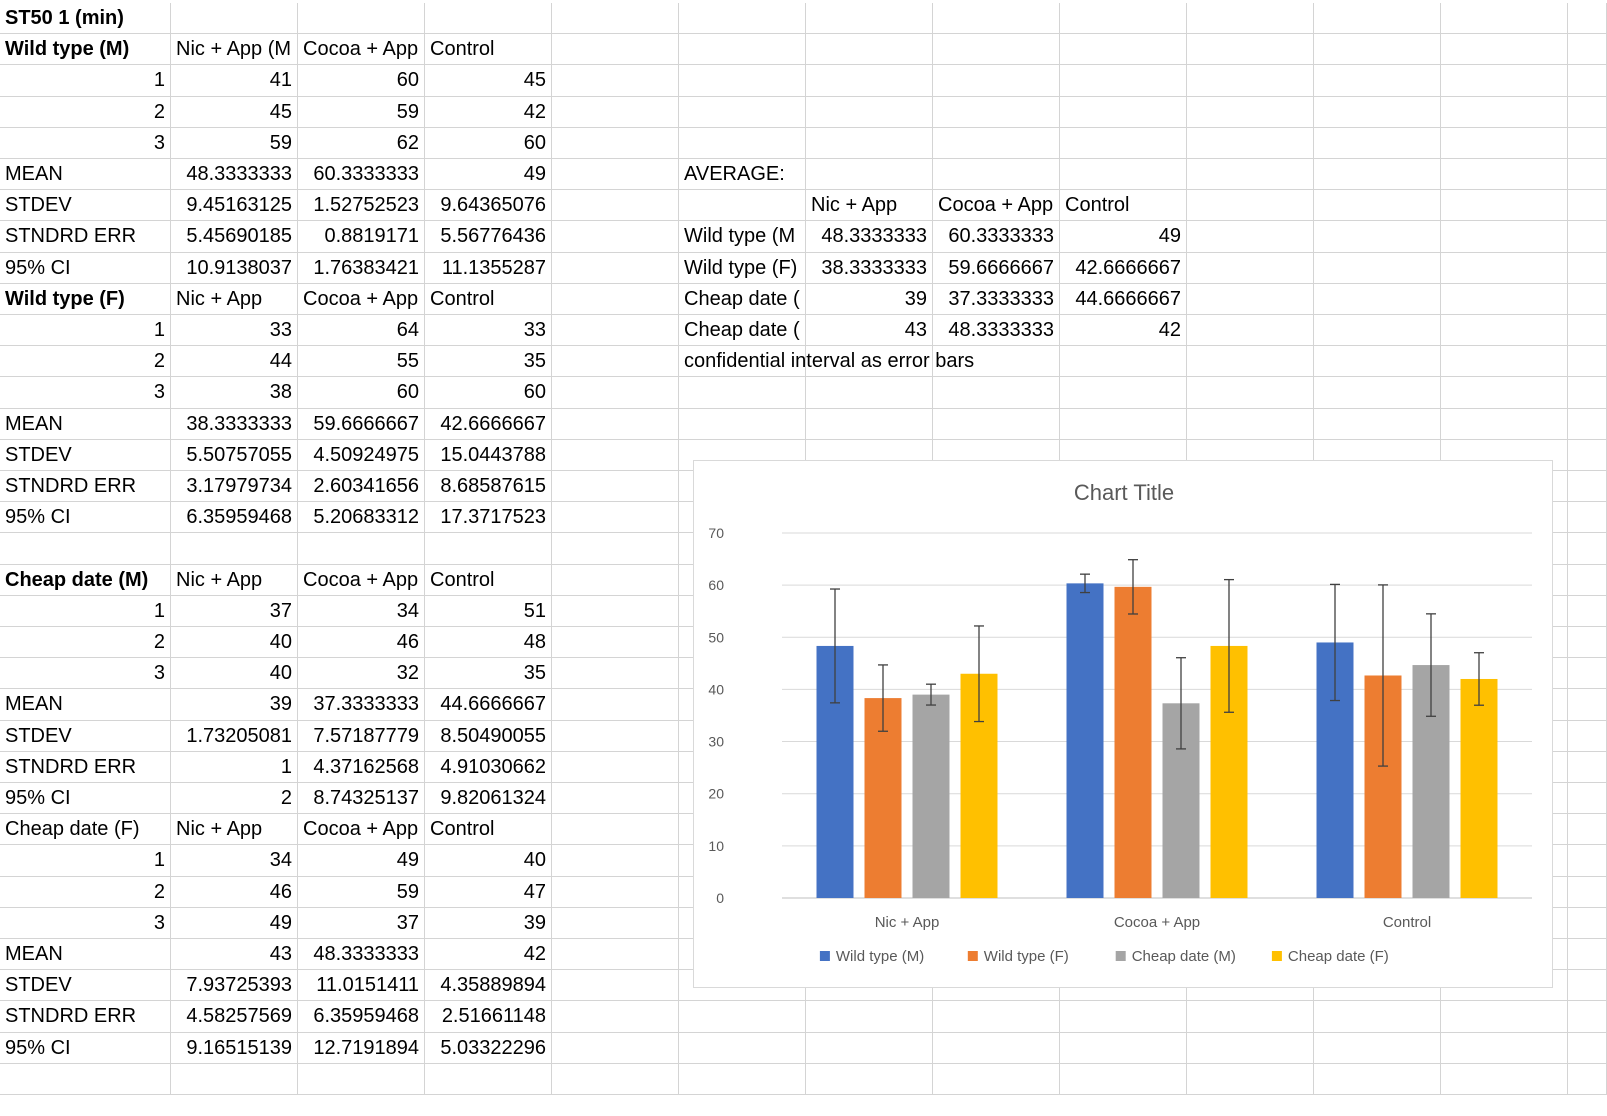 The image size is (1607, 1116). What do you see at coordinates (1377, 393) in the screenshot?
I see `cell-r13-c11` at bounding box center [1377, 393].